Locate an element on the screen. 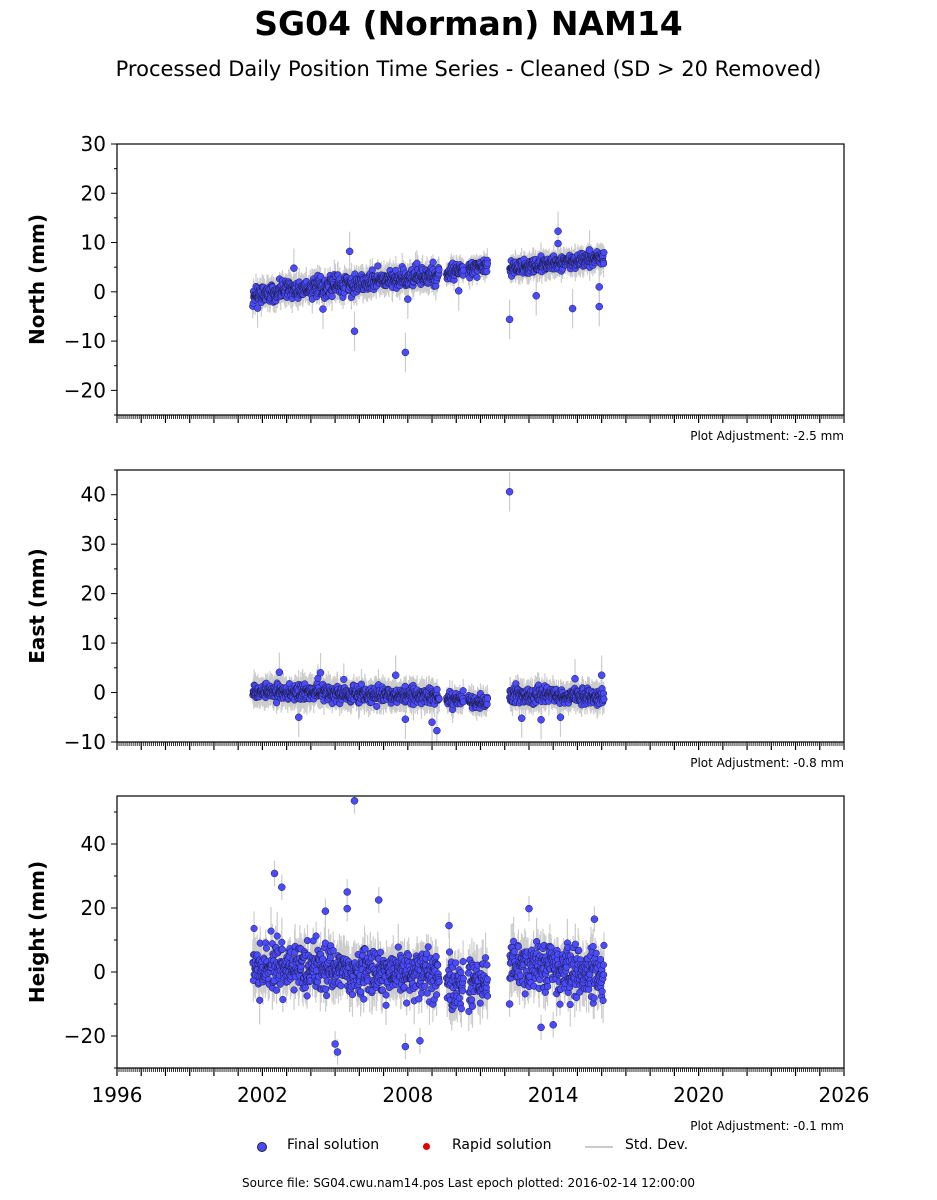  y-tick-label: −20 is located at coordinates (85, 390).